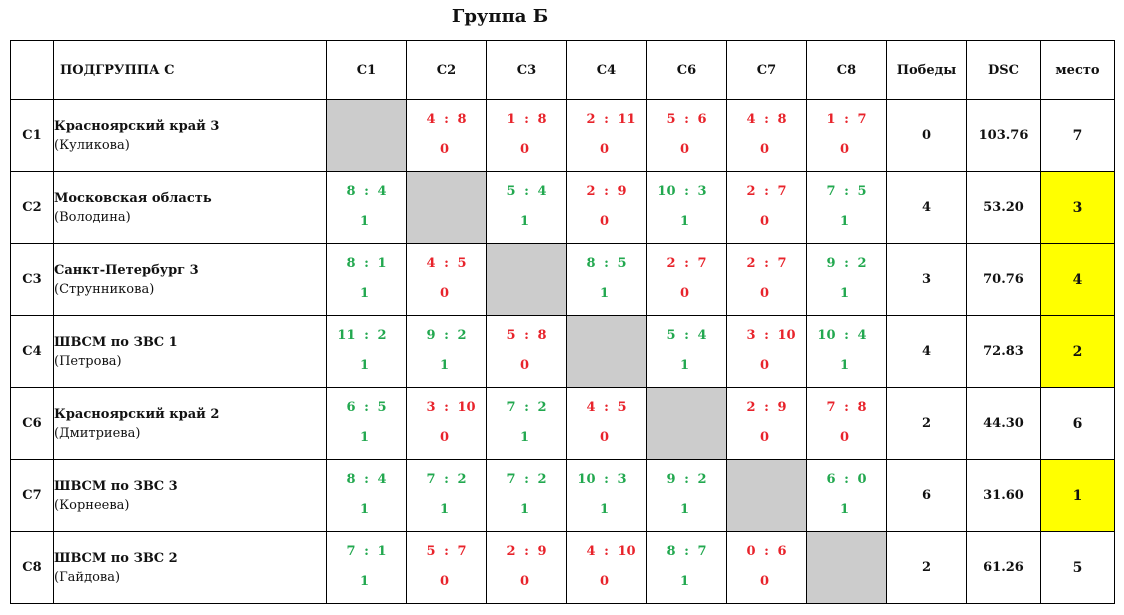 The height and width of the screenshot is (615, 1124). I want to click on score-own: 10, so click(586, 479).